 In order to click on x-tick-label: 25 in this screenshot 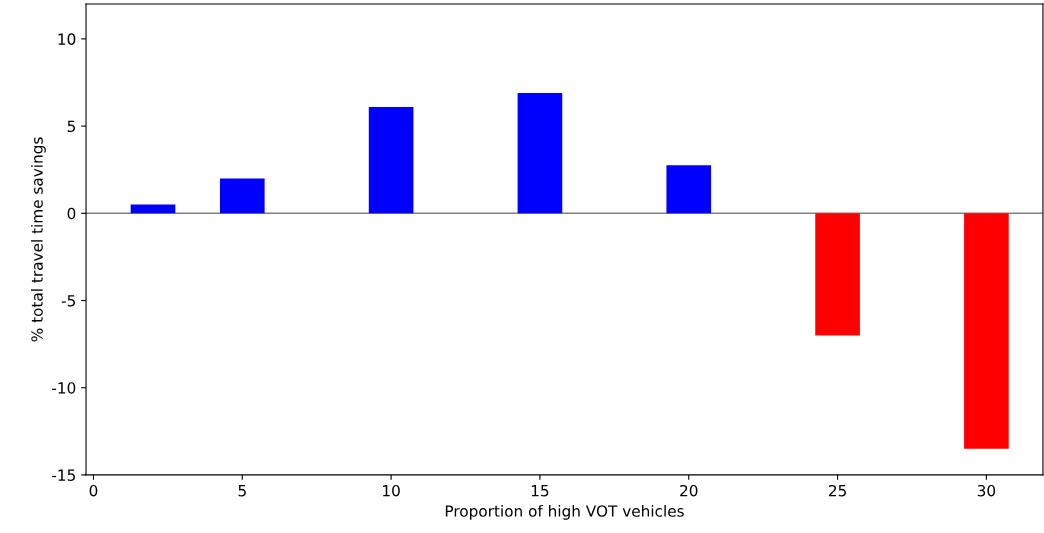, I will do `click(837, 490)`.